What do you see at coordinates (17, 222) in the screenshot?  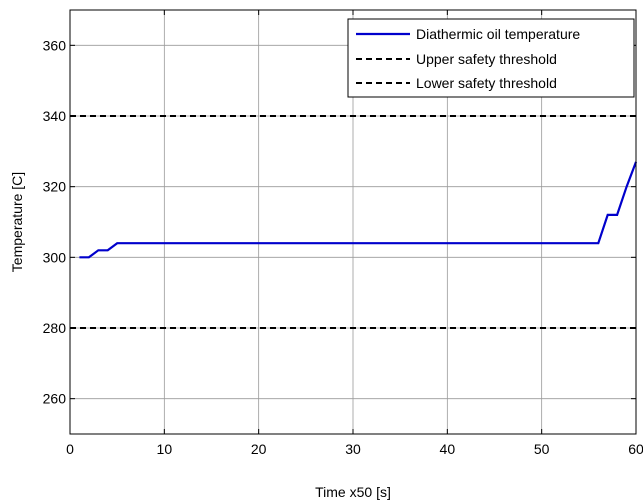 I see `y-axis-title: Temperature [C]` at bounding box center [17, 222].